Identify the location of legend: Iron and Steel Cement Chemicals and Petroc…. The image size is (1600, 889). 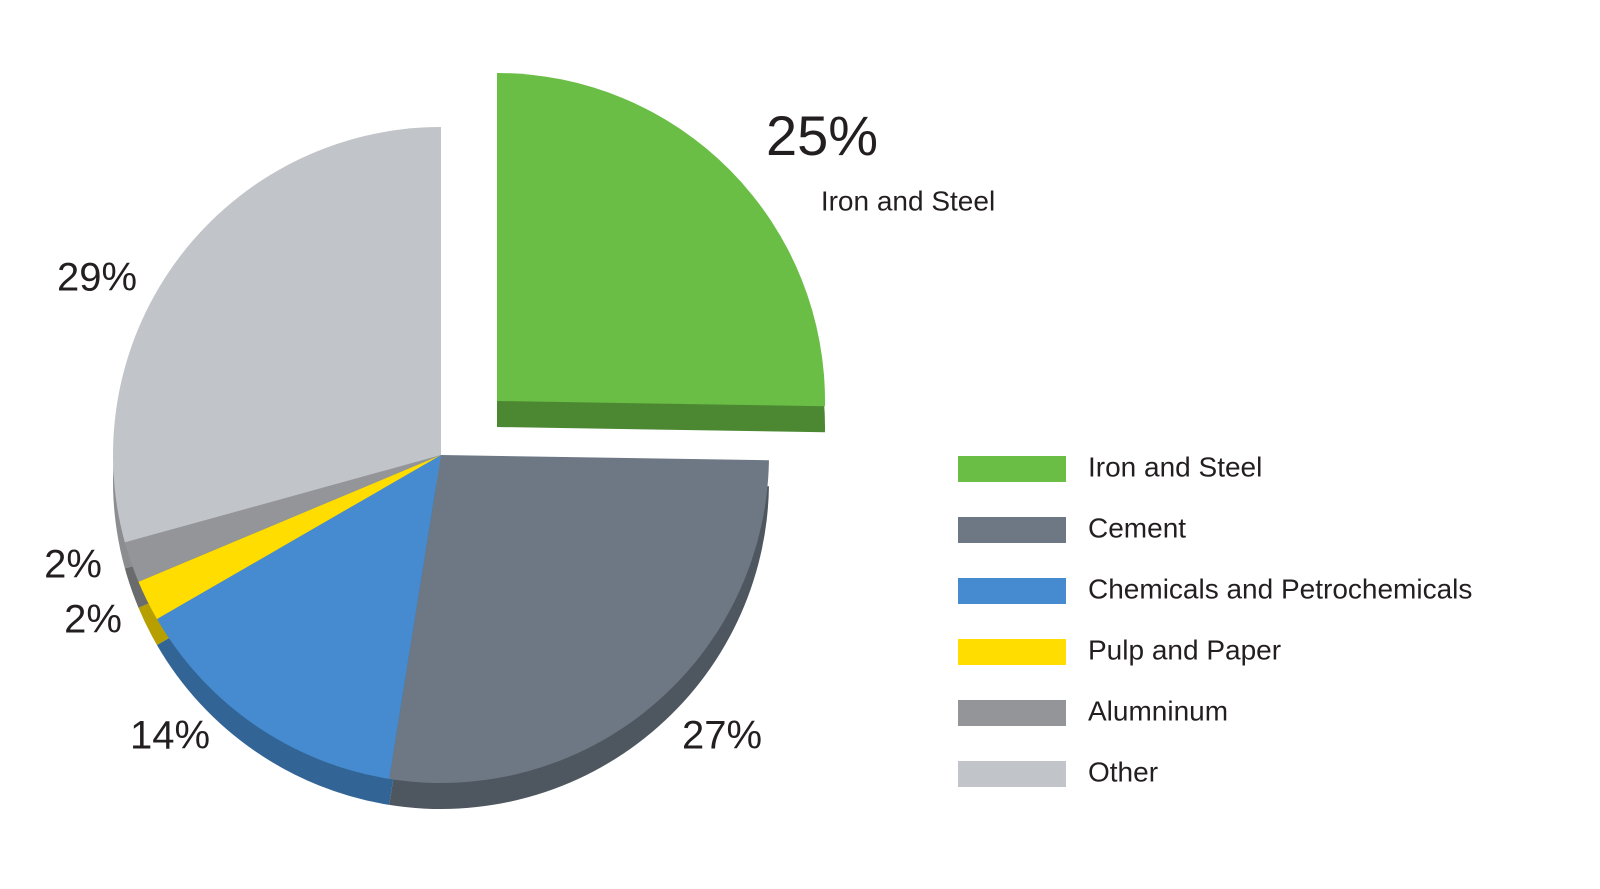
(1215, 619).